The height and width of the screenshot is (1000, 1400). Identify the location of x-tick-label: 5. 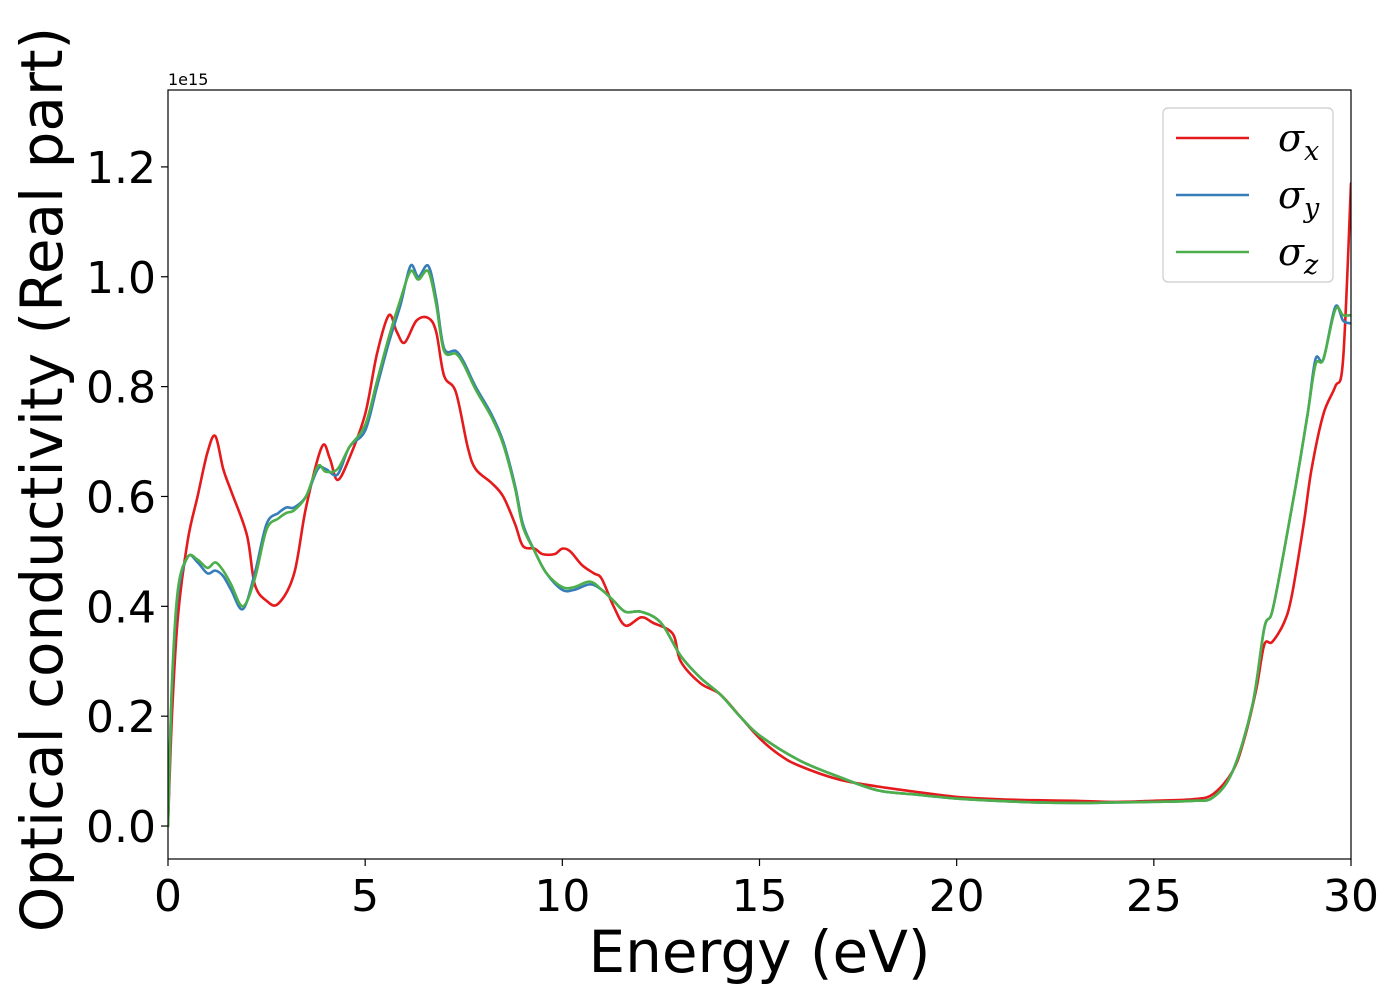
(365, 896).